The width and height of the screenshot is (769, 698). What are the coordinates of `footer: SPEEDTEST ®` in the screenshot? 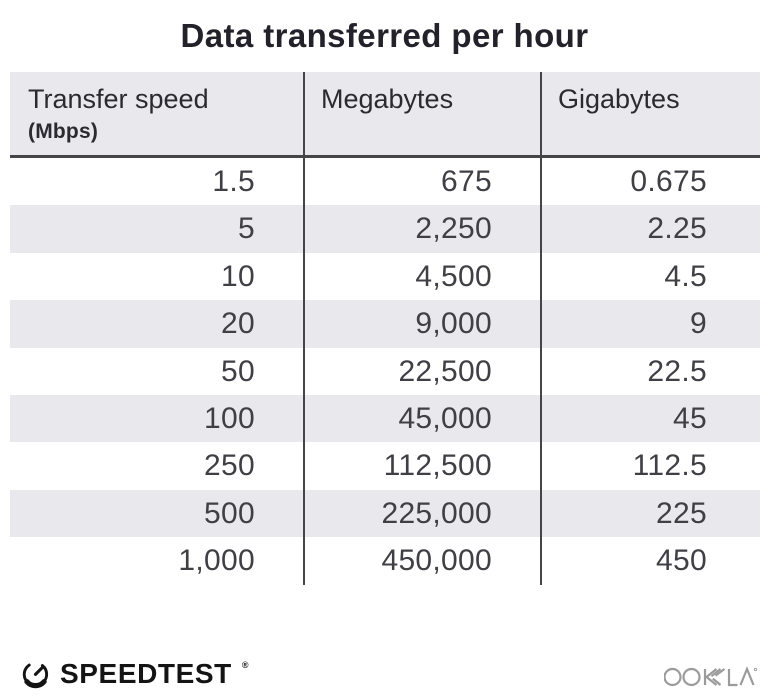 It's located at (384, 672).